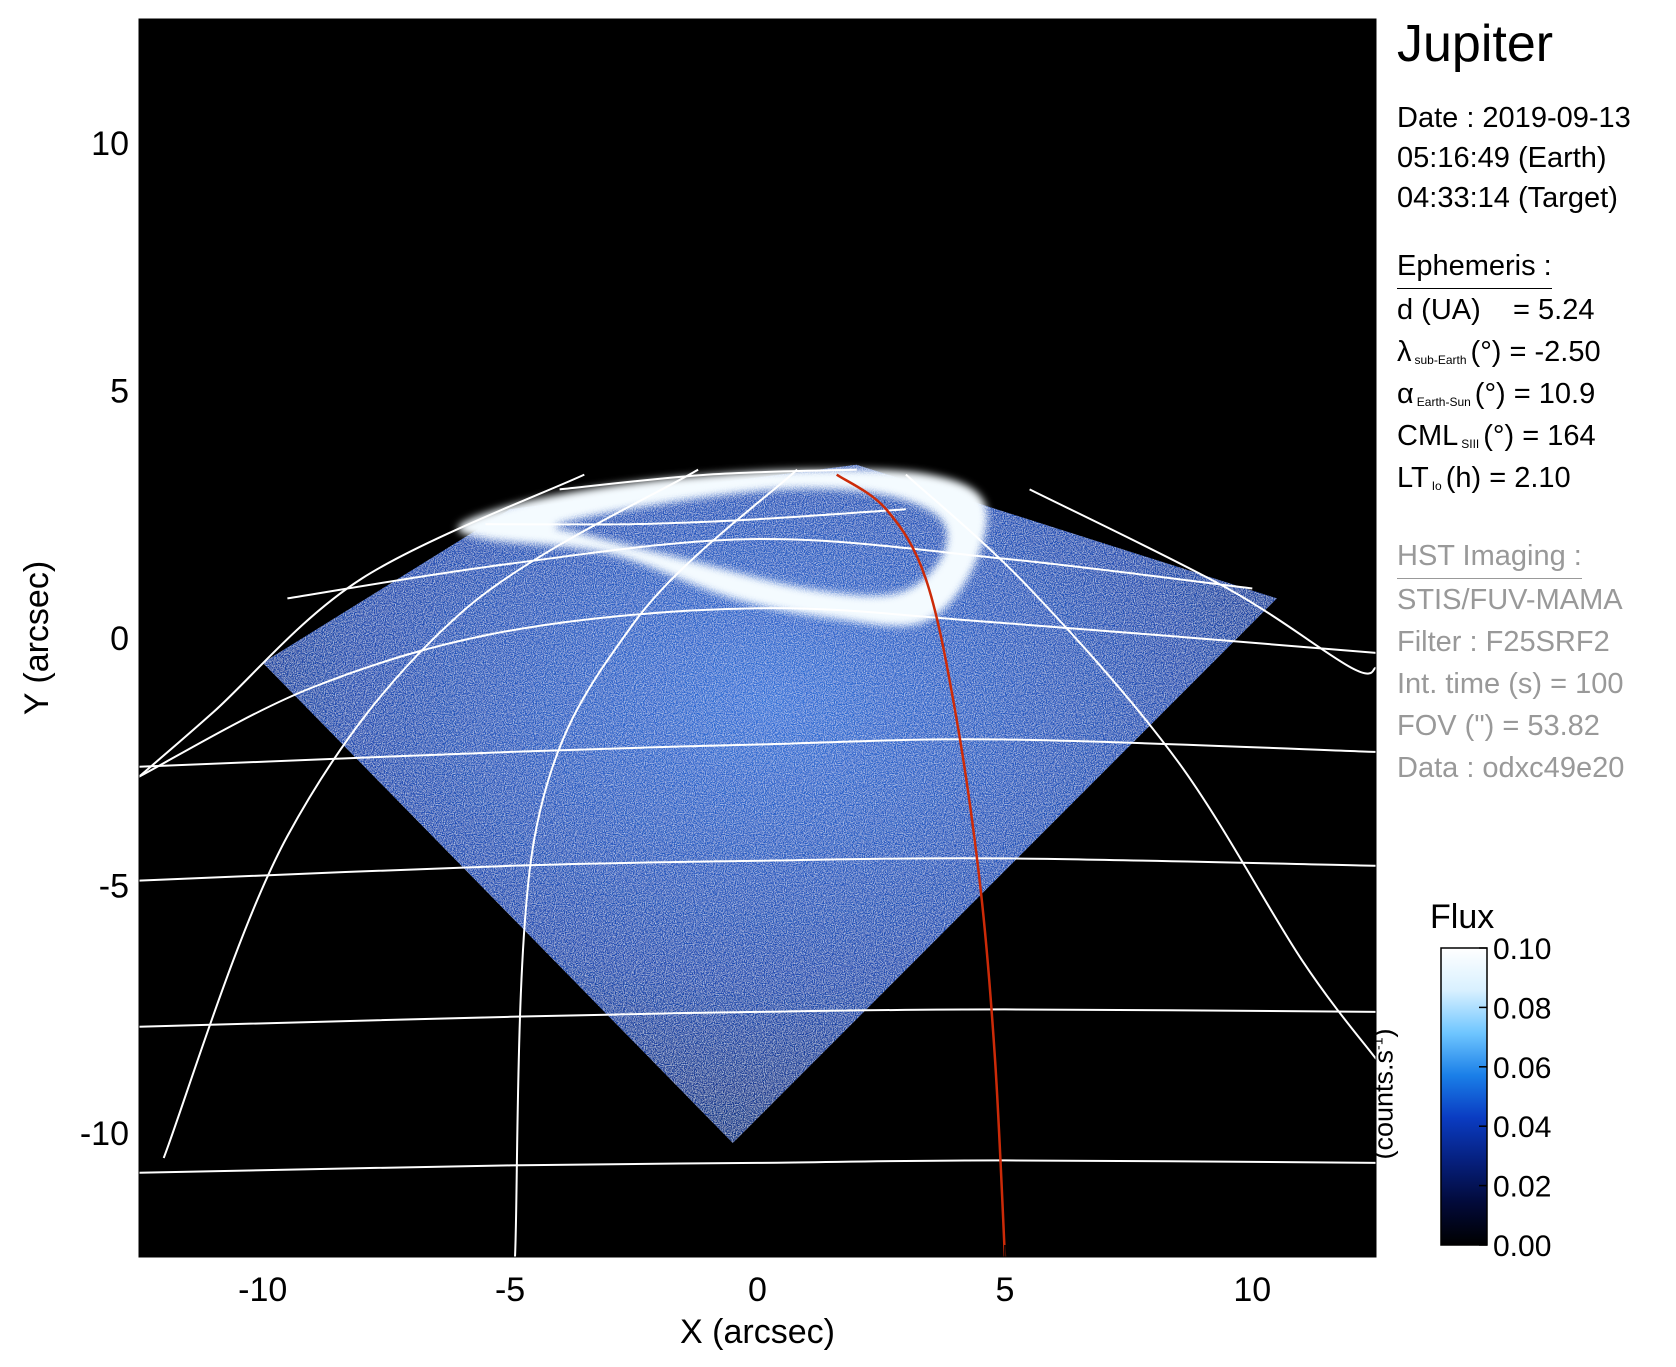 The width and height of the screenshot is (1676, 1367). I want to click on reference-meridian, so click(921, 865).